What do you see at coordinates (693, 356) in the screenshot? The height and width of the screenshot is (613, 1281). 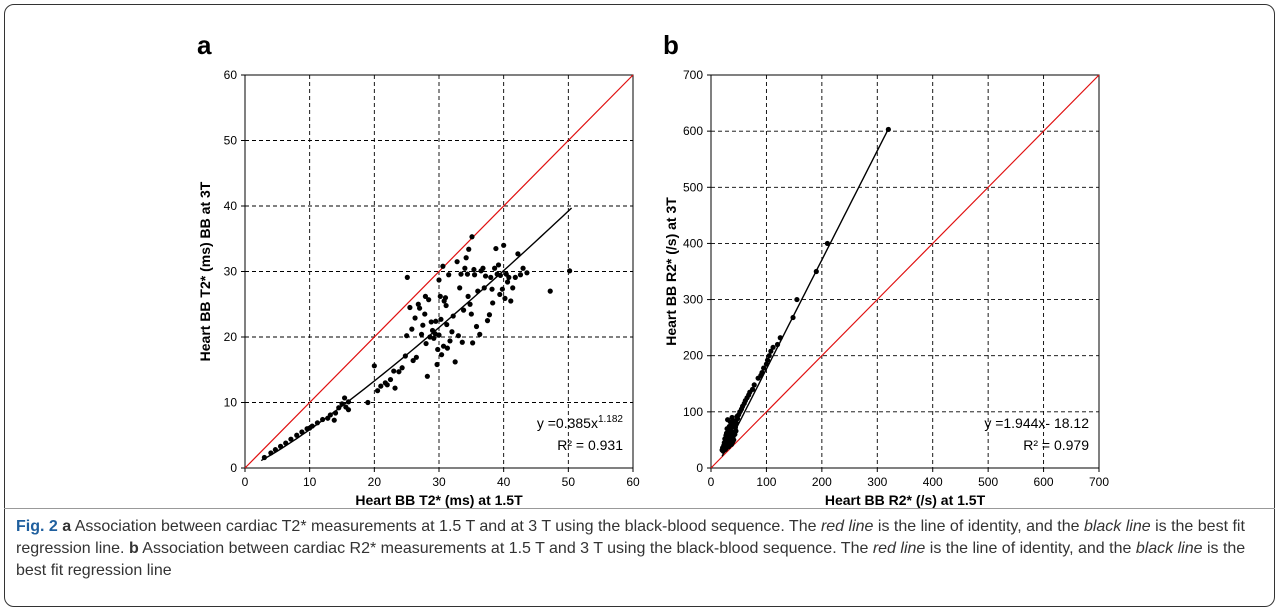 I see `y-tick-label: 200` at bounding box center [693, 356].